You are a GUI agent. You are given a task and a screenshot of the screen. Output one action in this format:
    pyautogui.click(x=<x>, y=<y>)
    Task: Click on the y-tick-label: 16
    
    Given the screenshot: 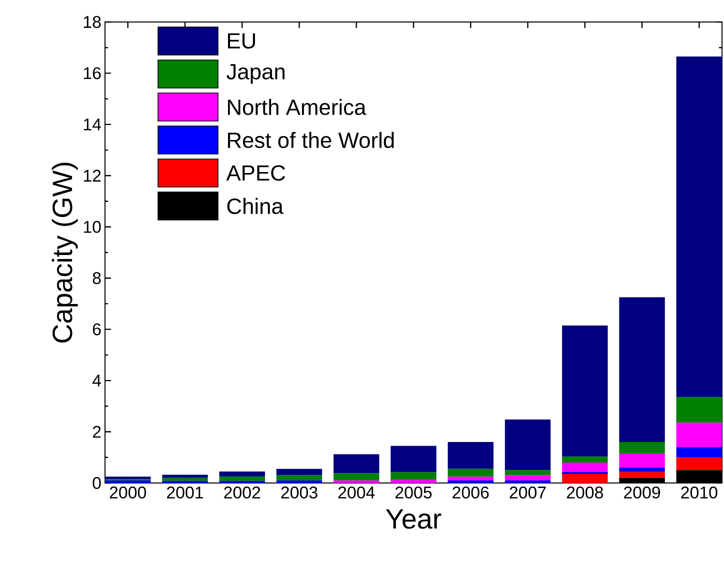 What is the action you would take?
    pyautogui.click(x=92, y=73)
    